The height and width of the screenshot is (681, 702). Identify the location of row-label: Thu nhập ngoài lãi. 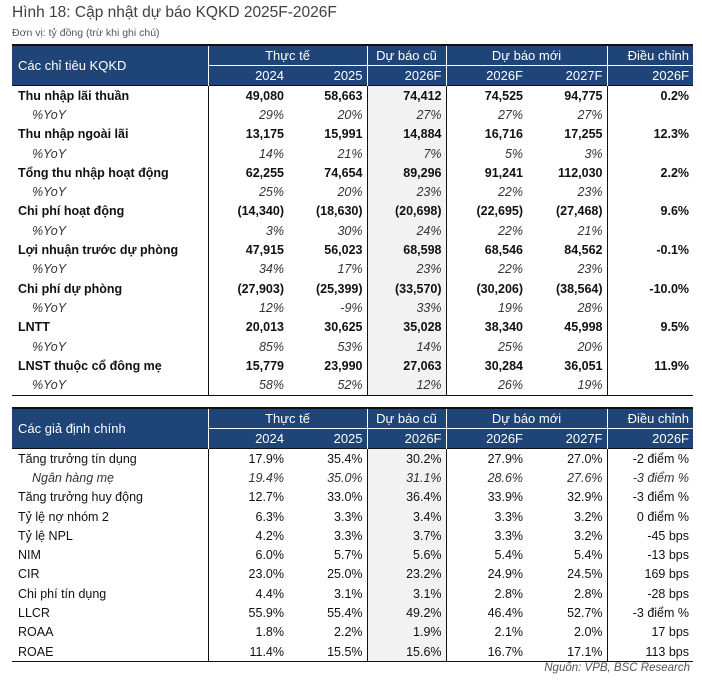
(73, 134).